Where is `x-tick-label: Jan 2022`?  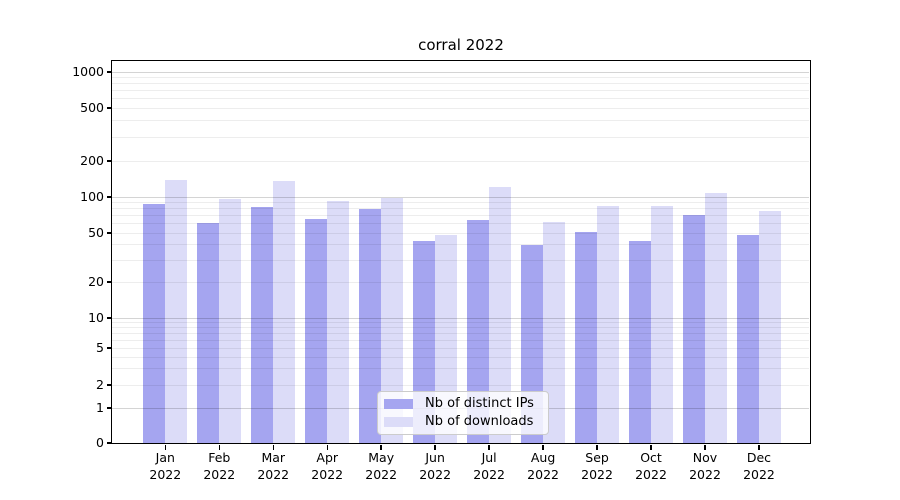 x-tick-label: Jan 2022 is located at coordinates (165, 466).